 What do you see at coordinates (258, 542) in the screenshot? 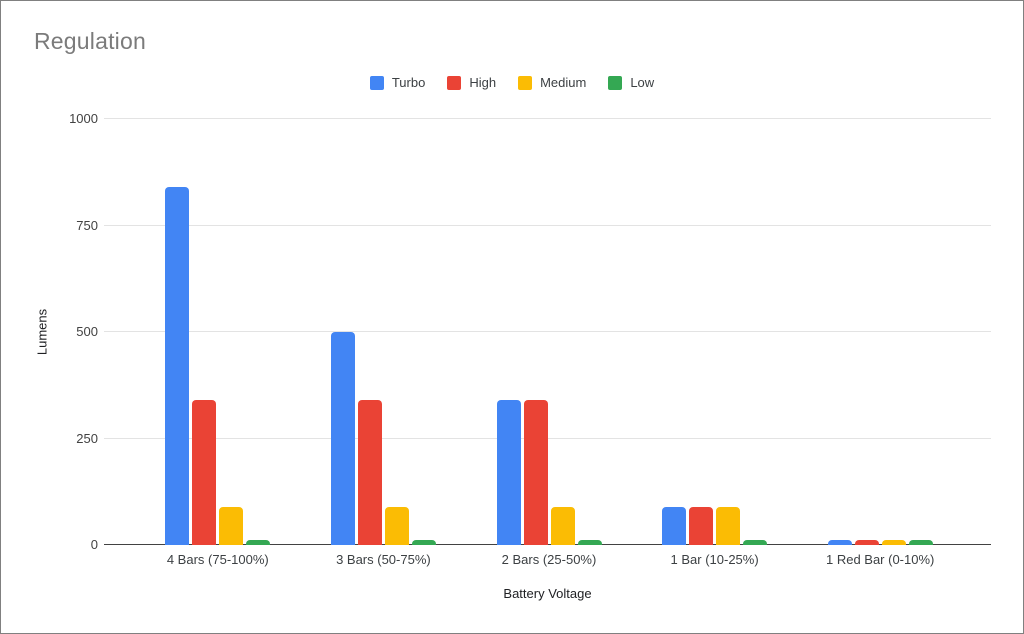
I see `bar-low-group1` at bounding box center [258, 542].